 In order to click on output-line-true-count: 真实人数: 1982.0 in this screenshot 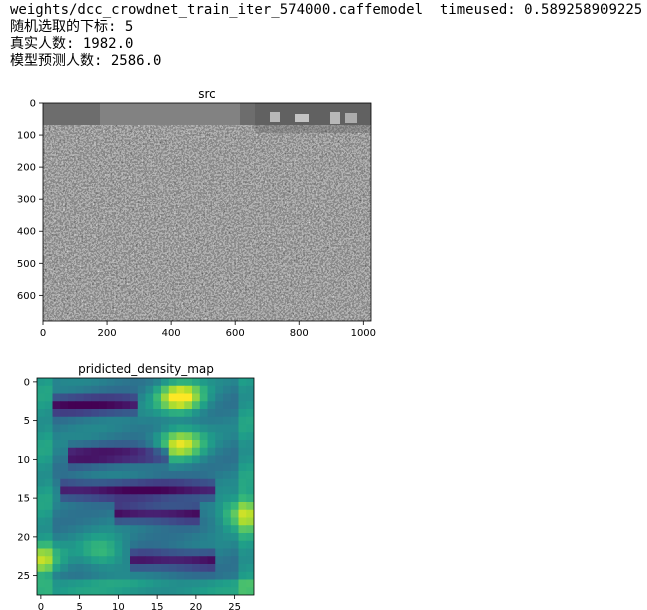, I will do `click(72, 44)`.